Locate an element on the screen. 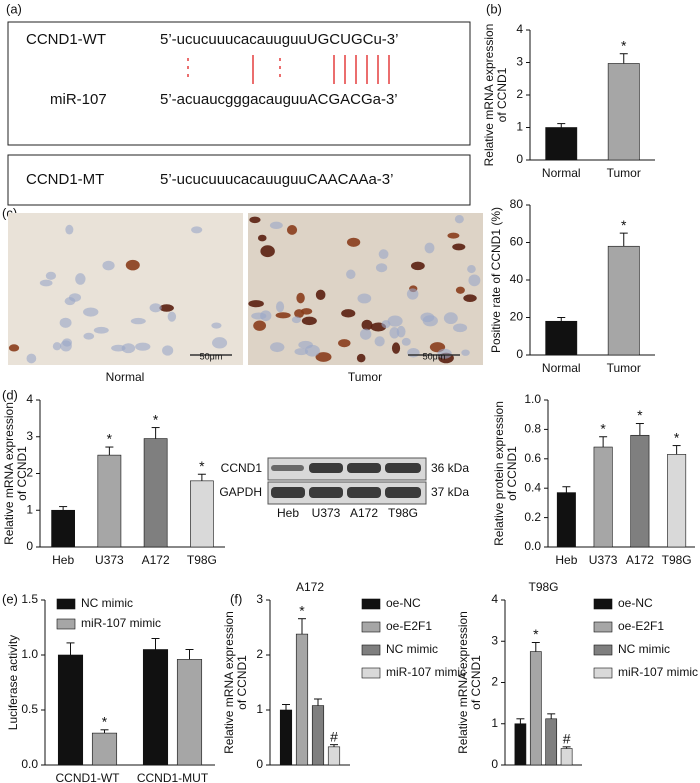  chart-title: A172 is located at coordinates (310, 587).